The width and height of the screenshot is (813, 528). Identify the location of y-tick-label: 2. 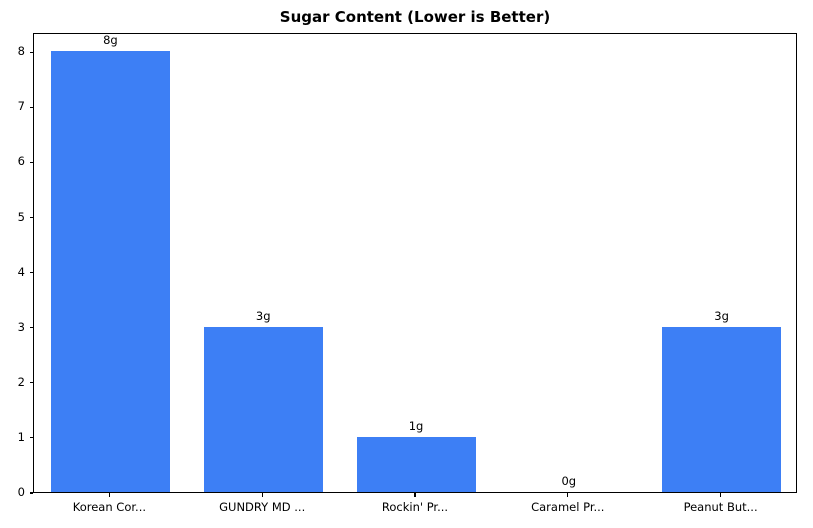
(21, 381).